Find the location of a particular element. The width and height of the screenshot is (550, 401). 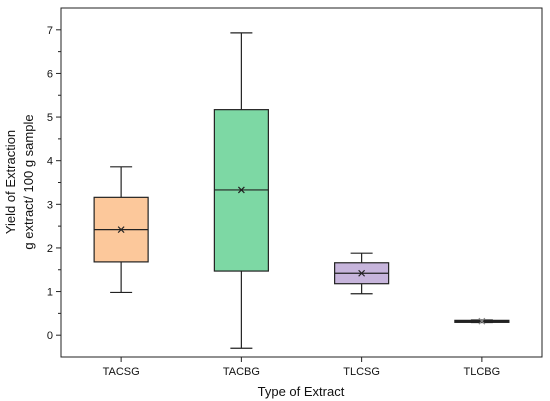

y-axis-title-line2: g extract/ 100 g sample is located at coordinates (28, 181).